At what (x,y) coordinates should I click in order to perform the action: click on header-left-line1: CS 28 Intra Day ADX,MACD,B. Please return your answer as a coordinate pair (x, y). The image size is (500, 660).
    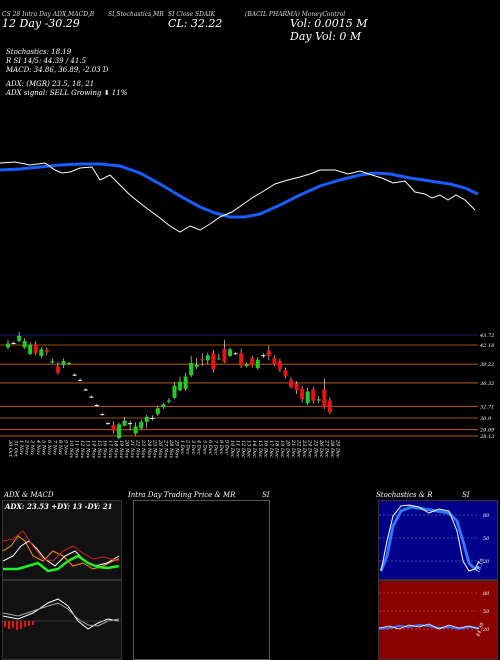
    Looking at the image, I should click on (48, 14).